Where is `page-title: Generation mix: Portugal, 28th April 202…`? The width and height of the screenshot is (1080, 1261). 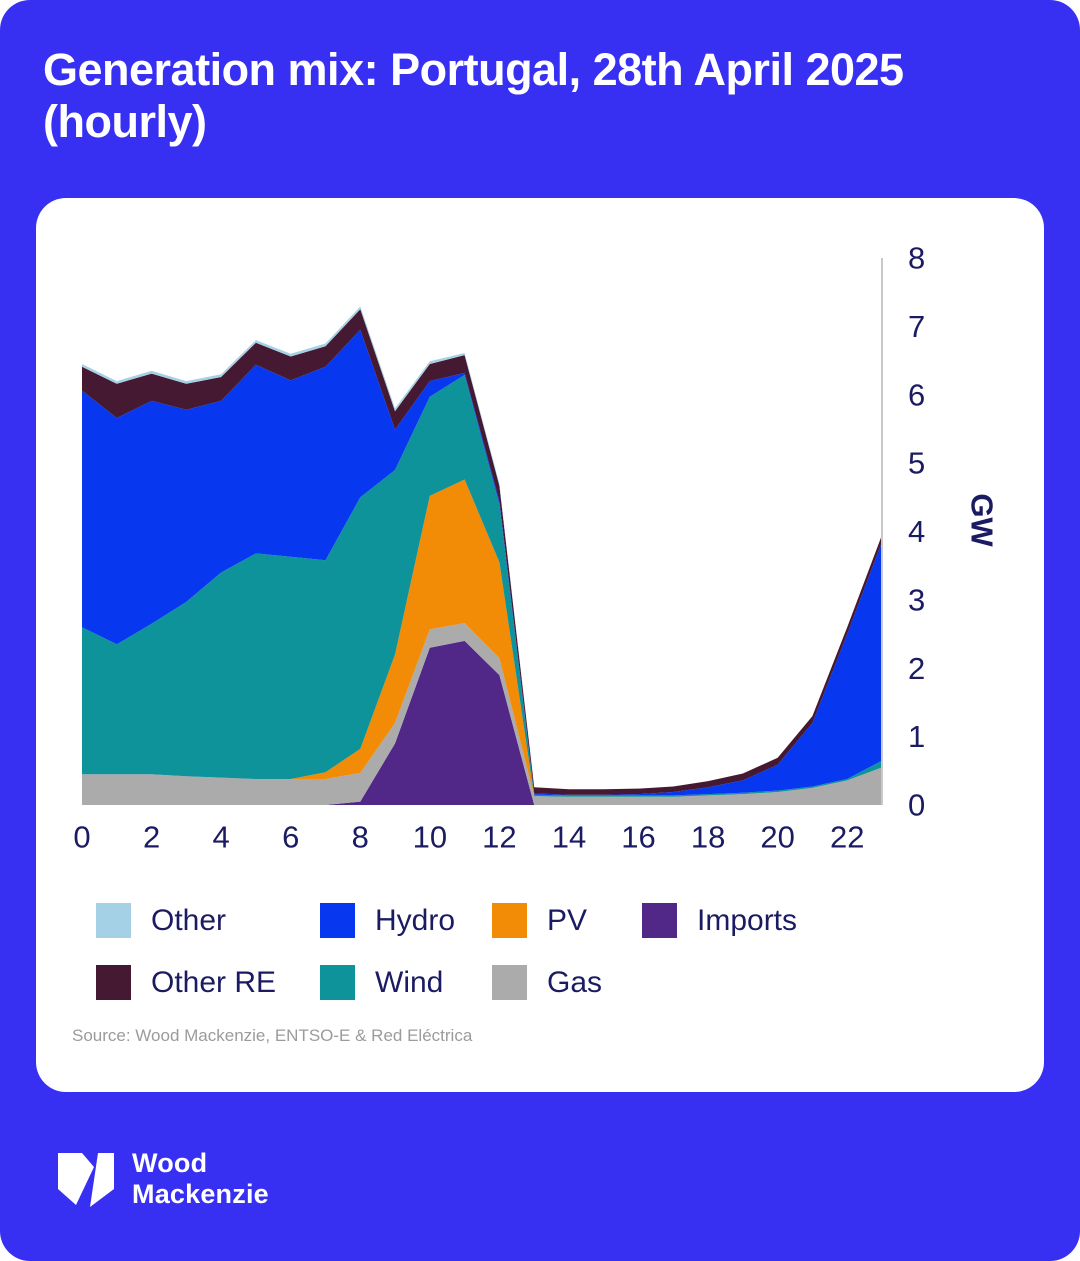 page-title: Generation mix: Portugal, 28th April 202… is located at coordinates (538, 96).